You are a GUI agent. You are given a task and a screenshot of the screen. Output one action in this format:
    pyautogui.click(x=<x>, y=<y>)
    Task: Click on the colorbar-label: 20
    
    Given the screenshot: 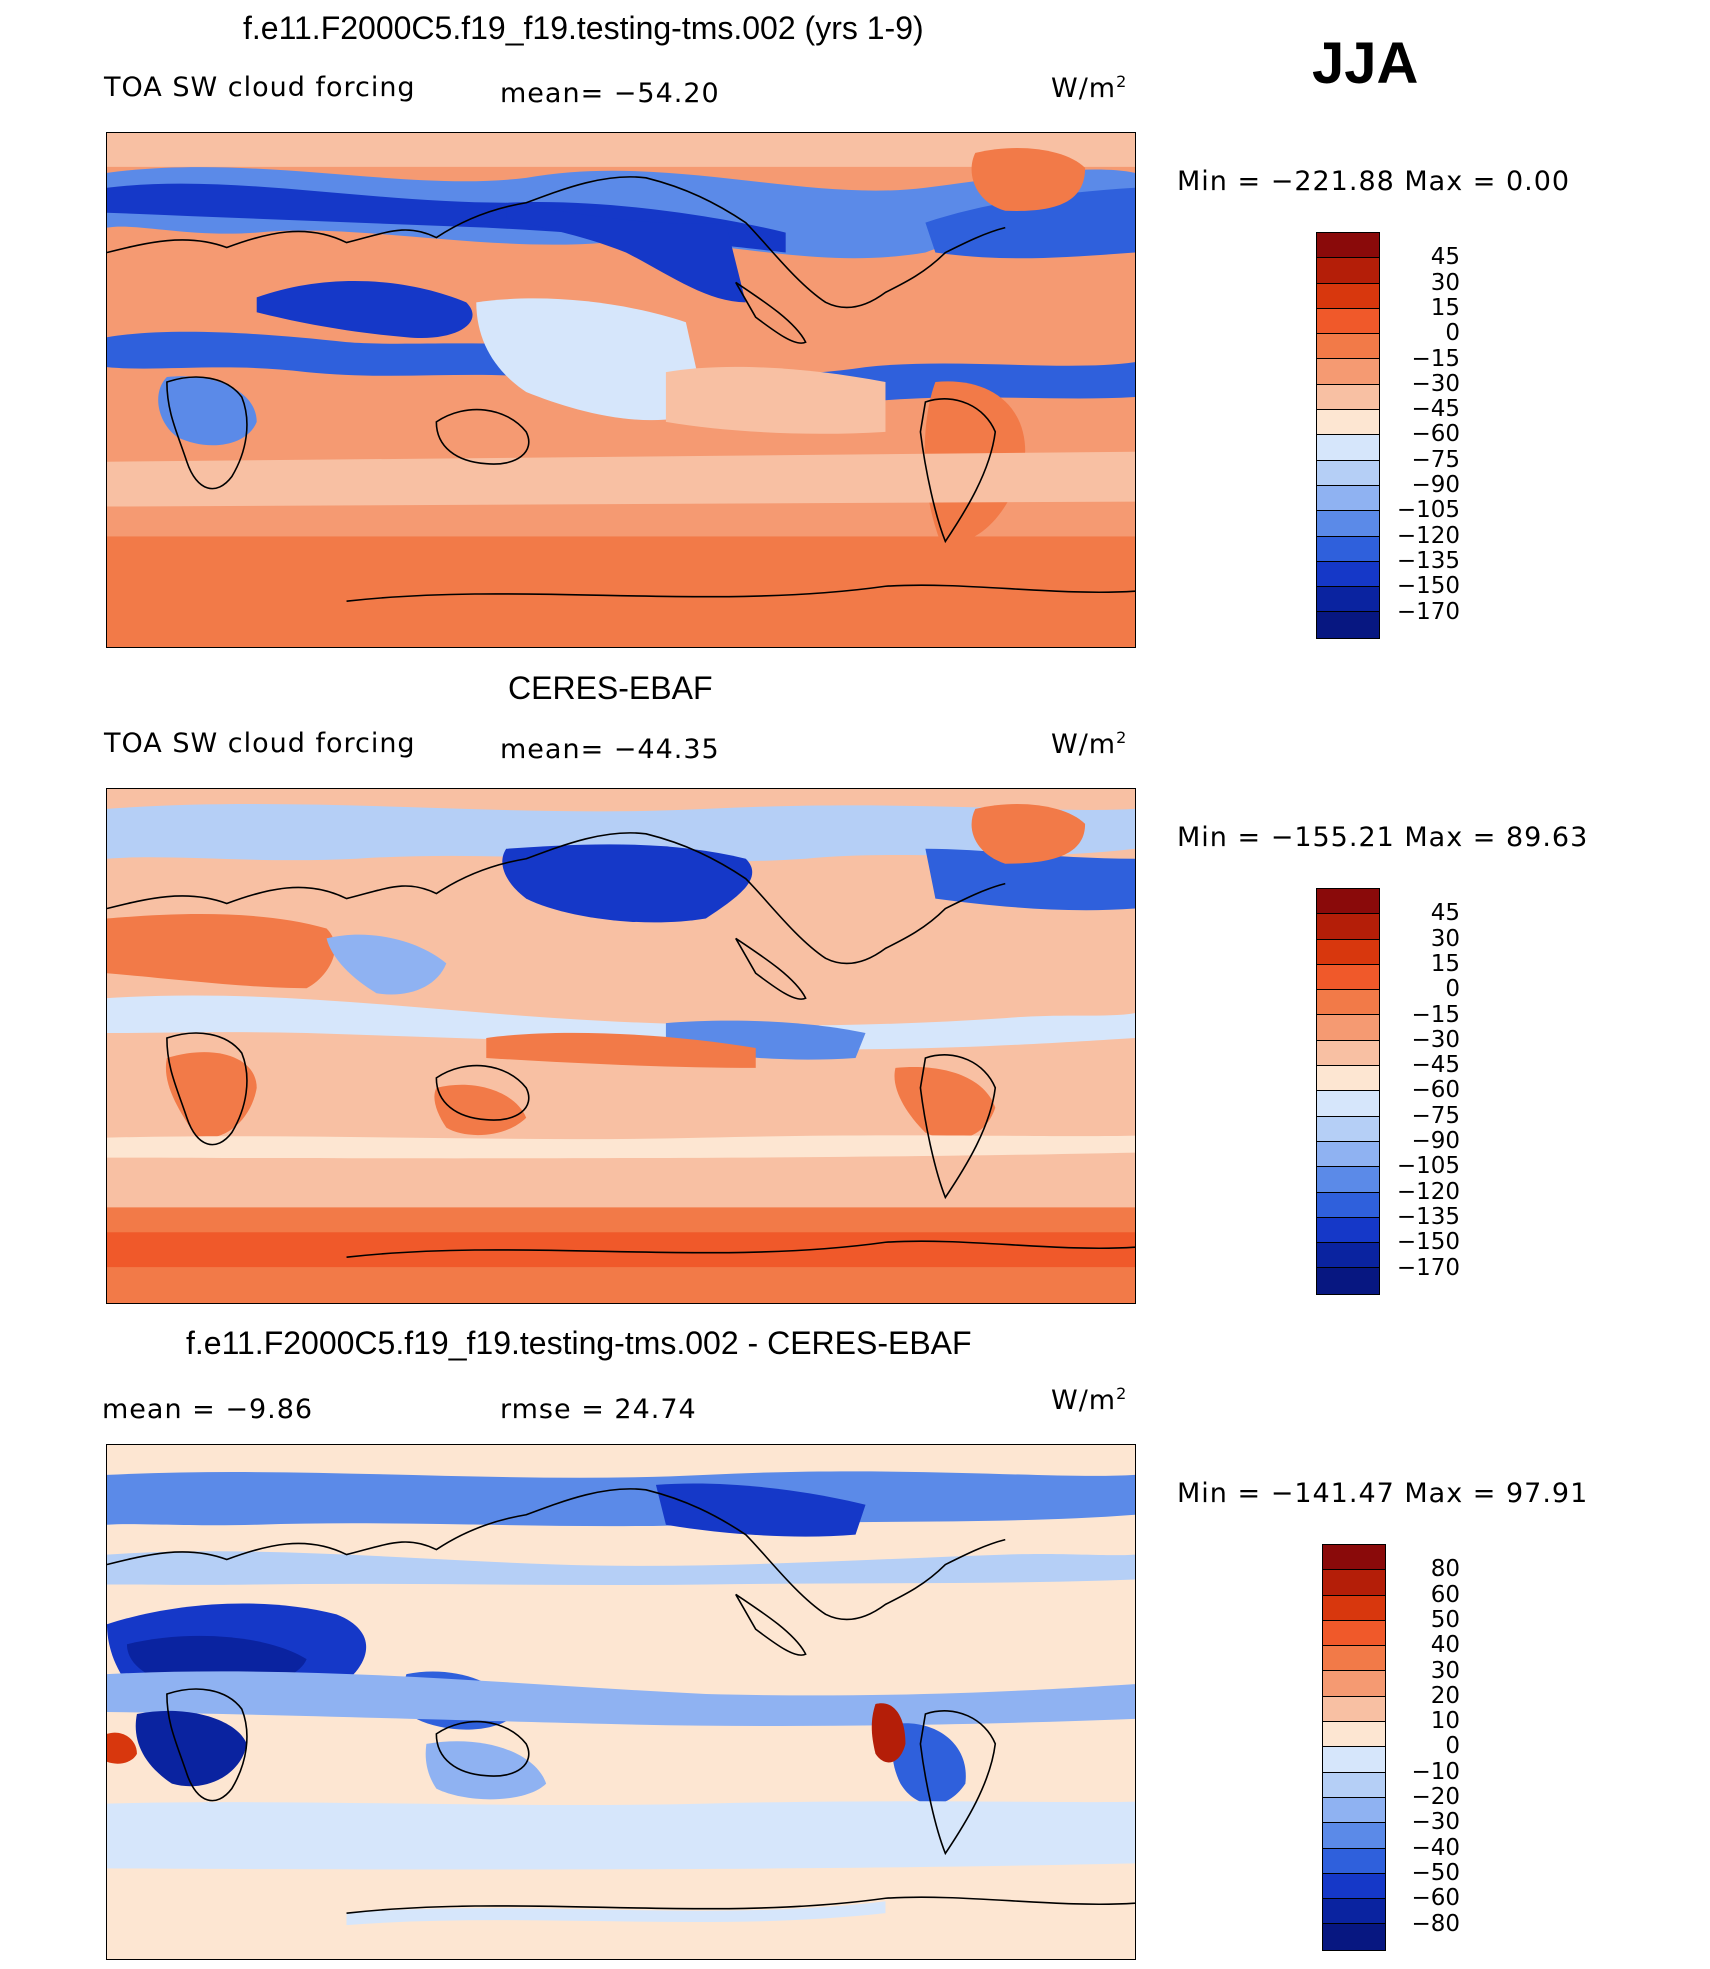 What is the action you would take?
    pyautogui.click(x=1445, y=1695)
    